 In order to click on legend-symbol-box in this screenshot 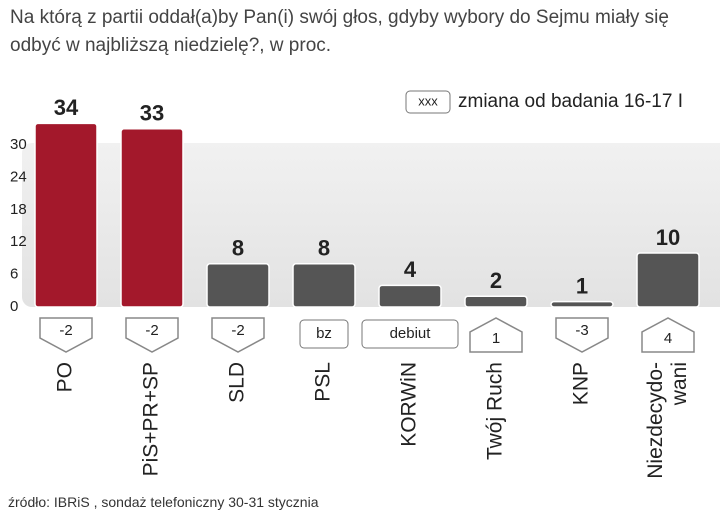, I will do `click(428, 102)`.